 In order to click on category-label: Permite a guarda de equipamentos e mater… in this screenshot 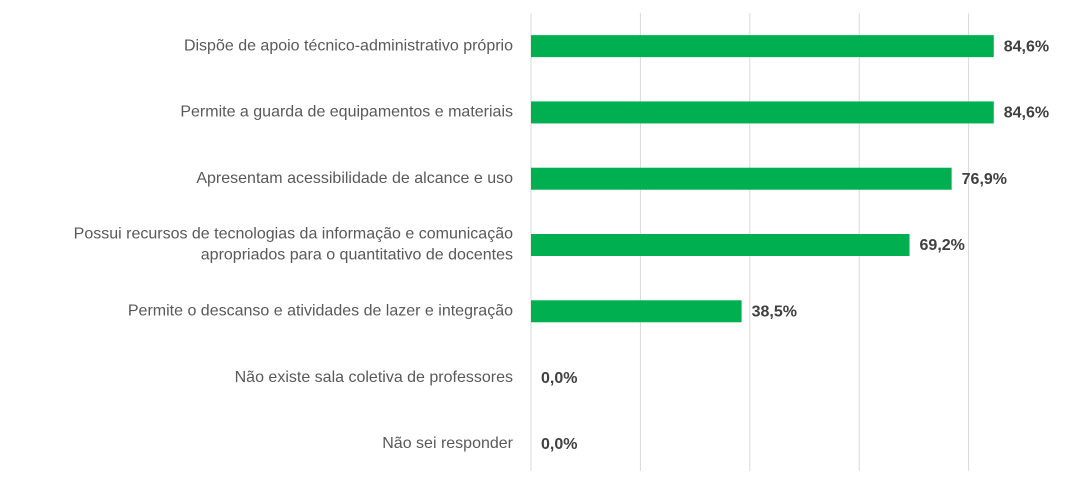, I will do `click(346, 112)`.